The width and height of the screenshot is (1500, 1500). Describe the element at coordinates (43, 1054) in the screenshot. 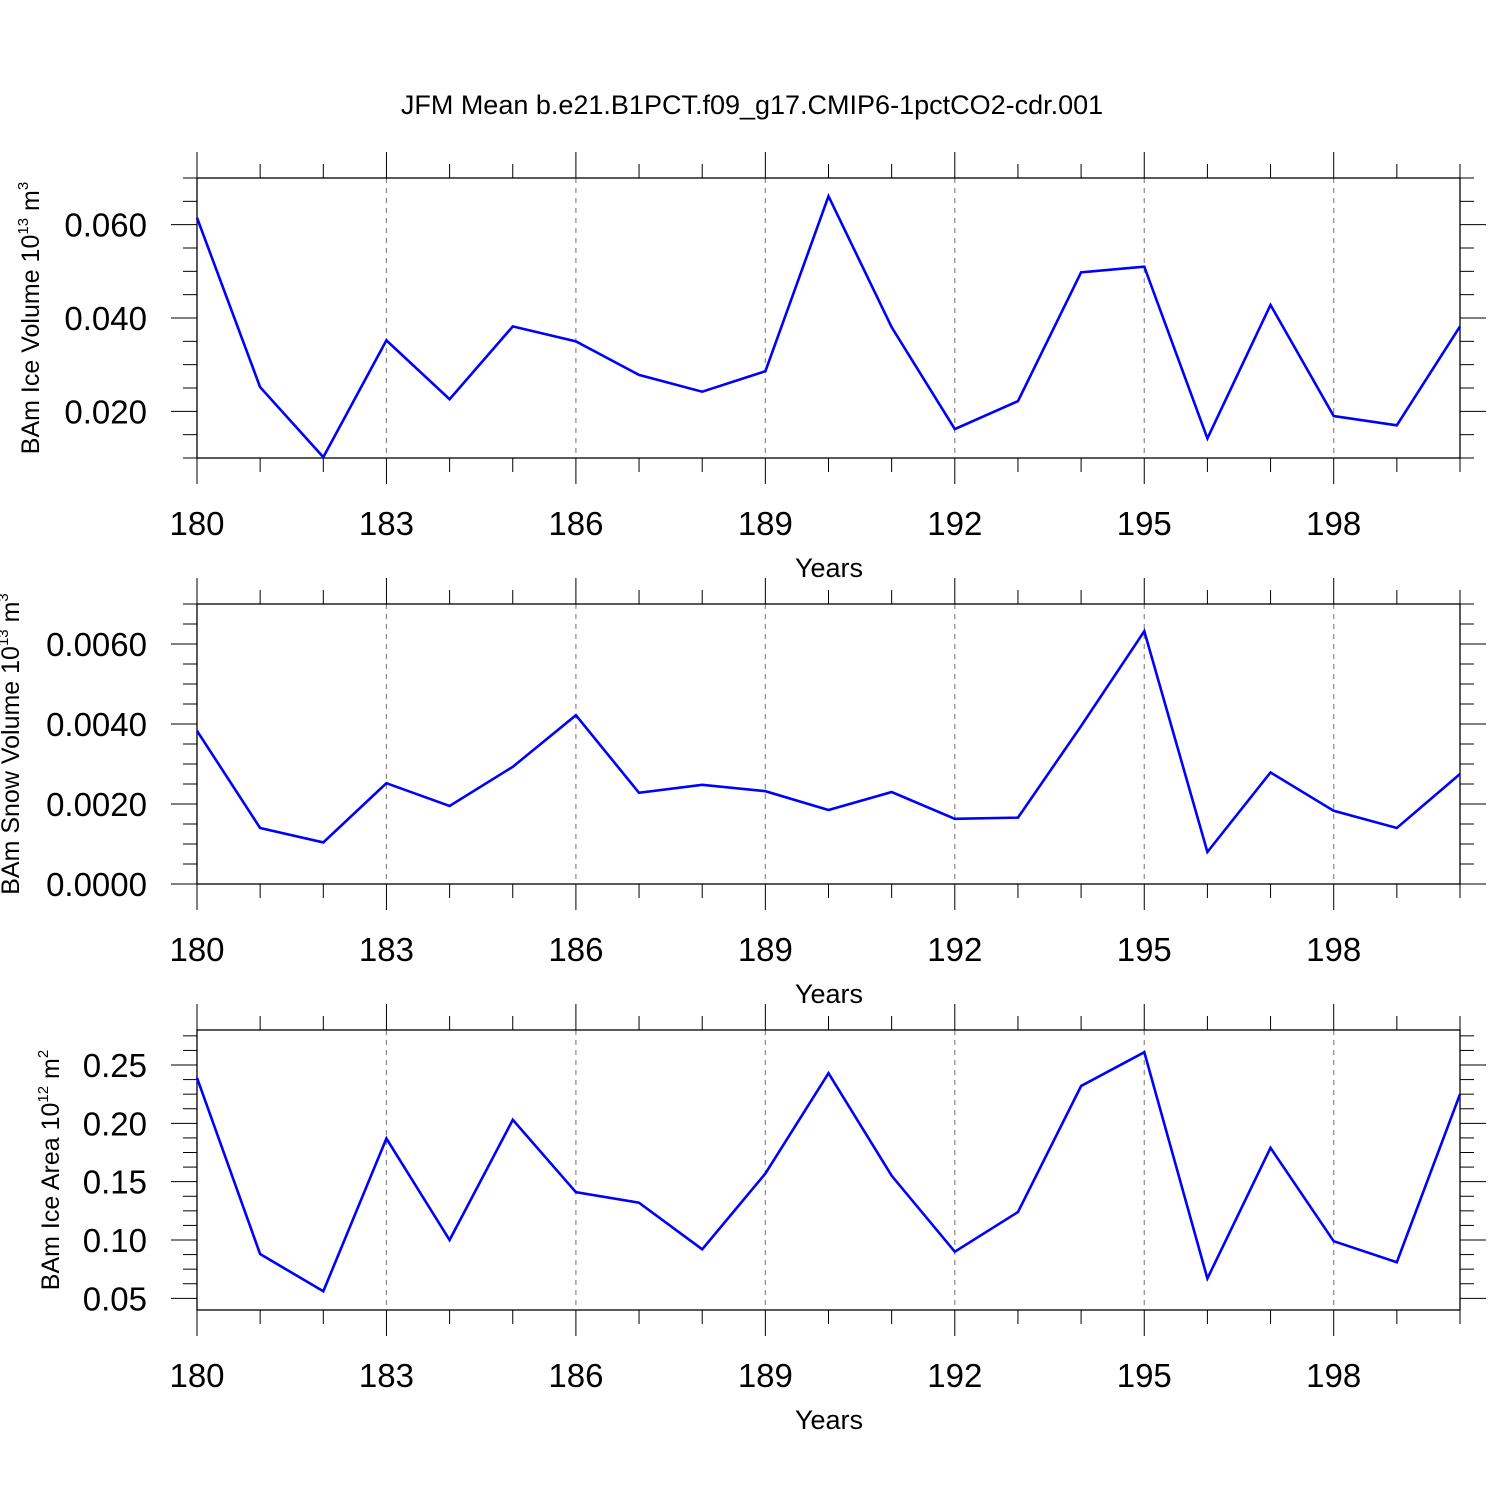

I see `y-axis-label-unit-exponent: 2` at that location.